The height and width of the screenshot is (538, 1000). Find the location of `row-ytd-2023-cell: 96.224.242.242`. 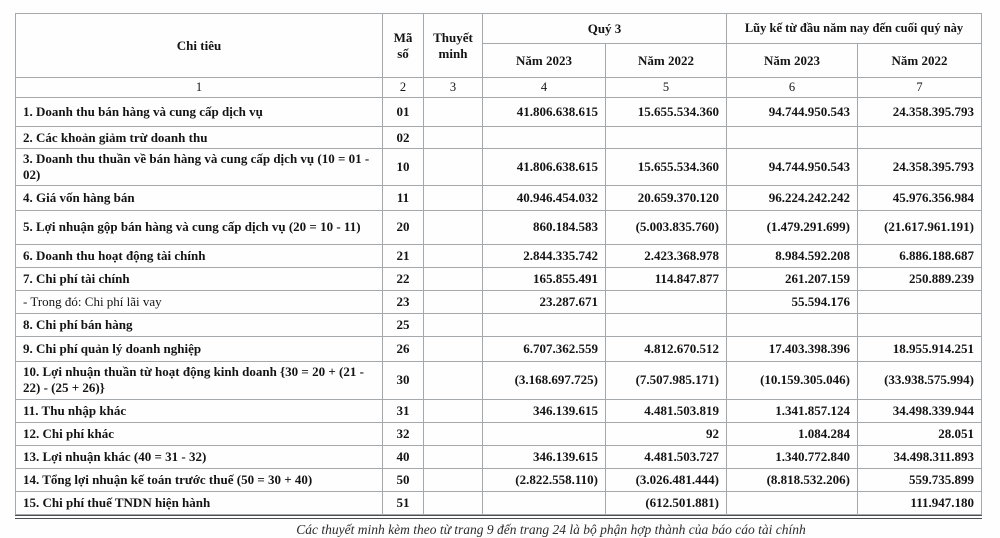

row-ytd-2023-cell: 96.224.242.242 is located at coordinates (792, 197).